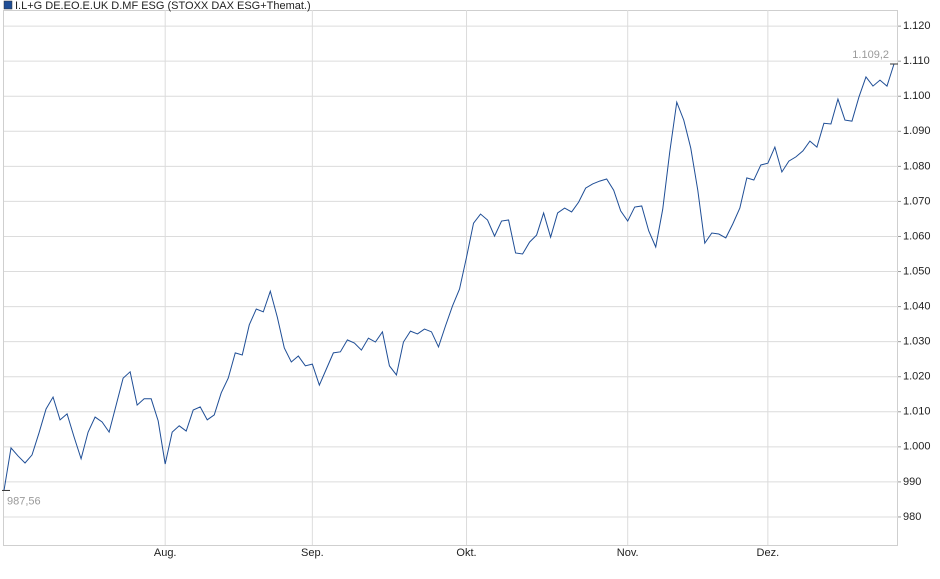  What do you see at coordinates (912, 482) in the screenshot?
I see `y-tick-label: 990` at bounding box center [912, 482].